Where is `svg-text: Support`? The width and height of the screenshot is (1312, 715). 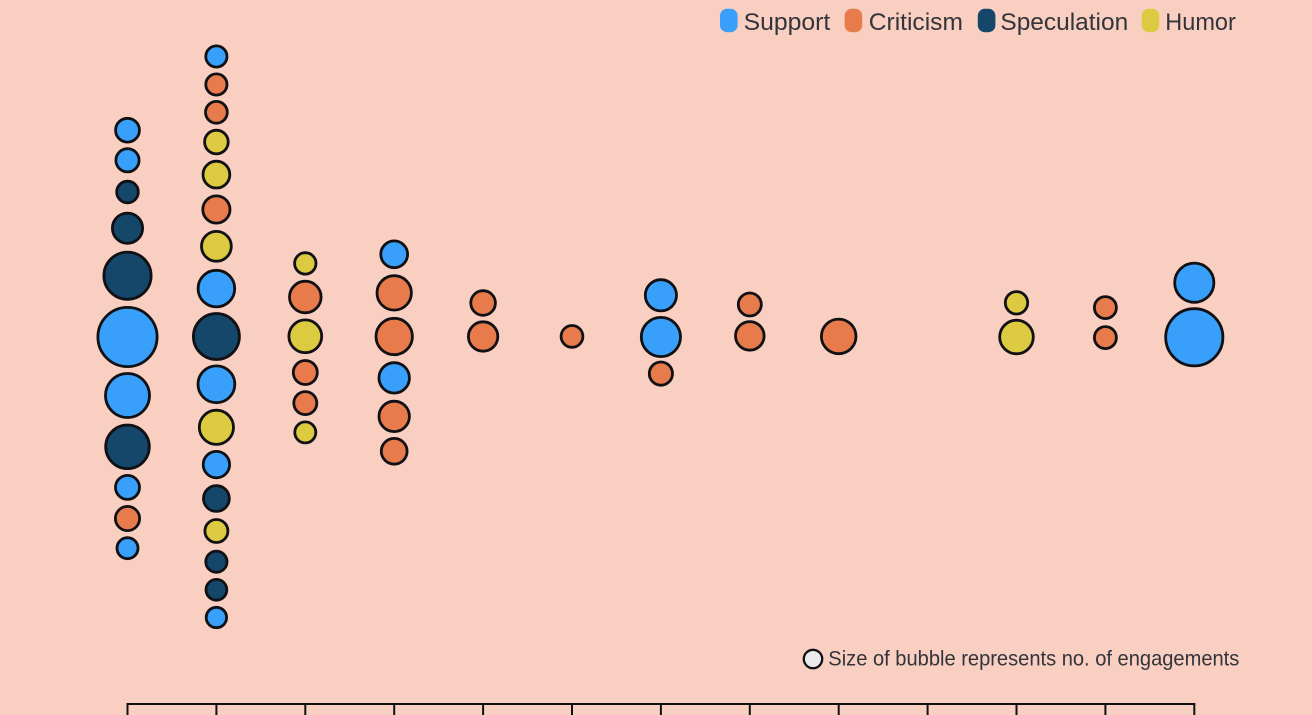 svg-text: Support is located at coordinates (787, 22).